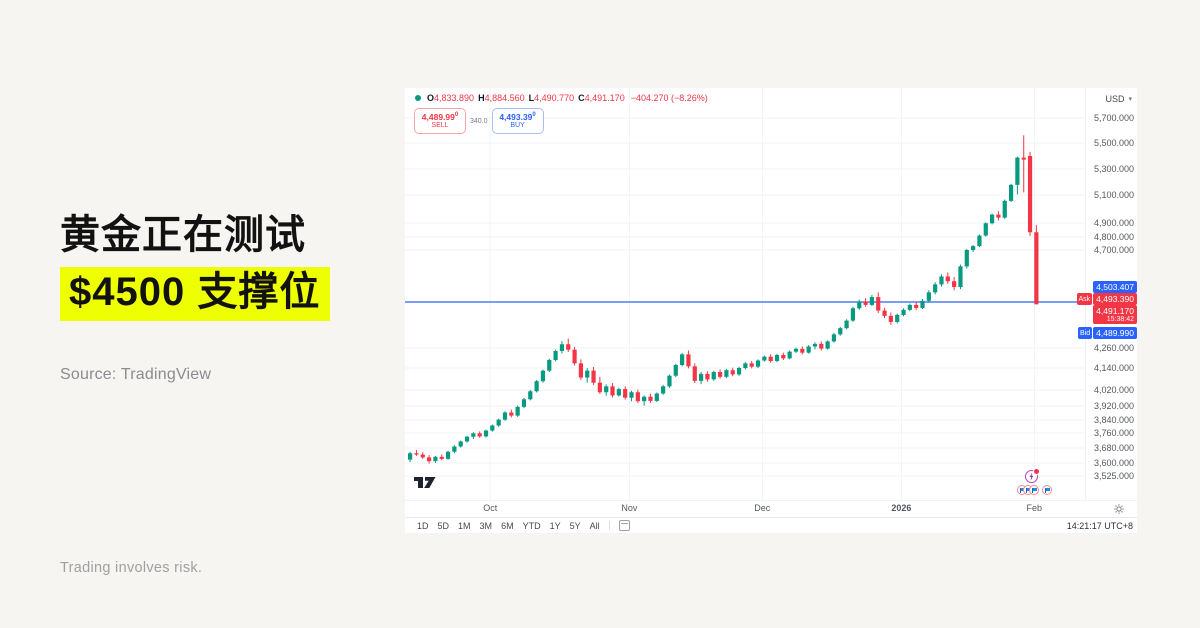  I want to click on headline: 黄金正在测试 $4500 支撑位, so click(225, 267).